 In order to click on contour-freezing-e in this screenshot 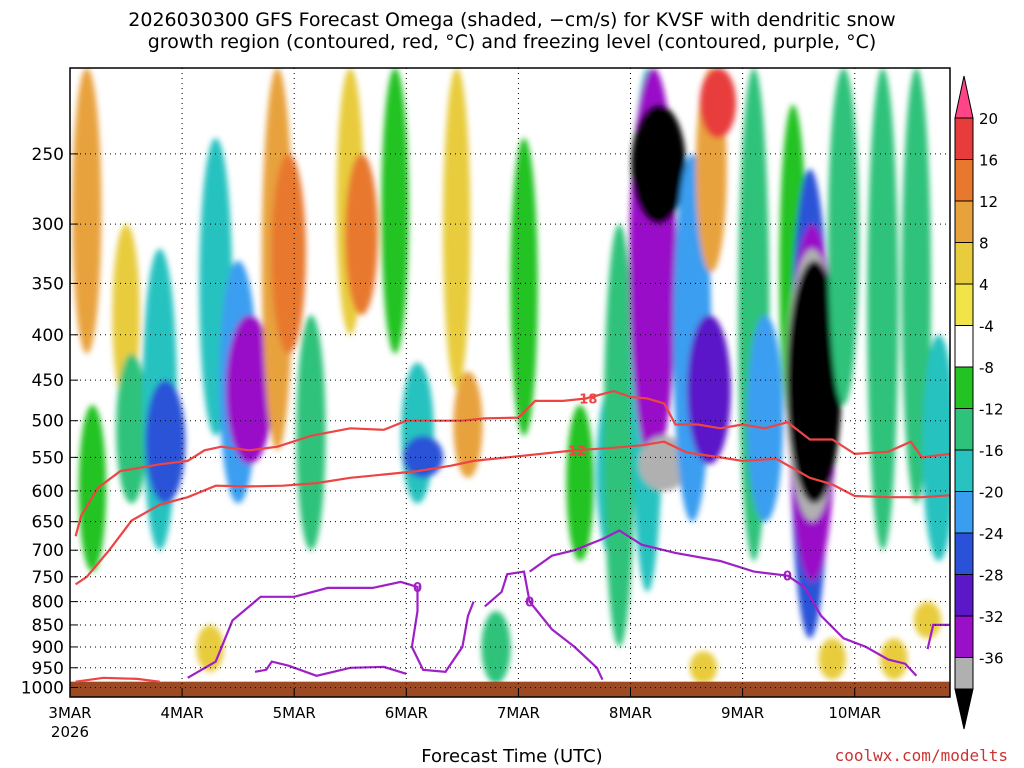, I will do `click(938, 636)`.